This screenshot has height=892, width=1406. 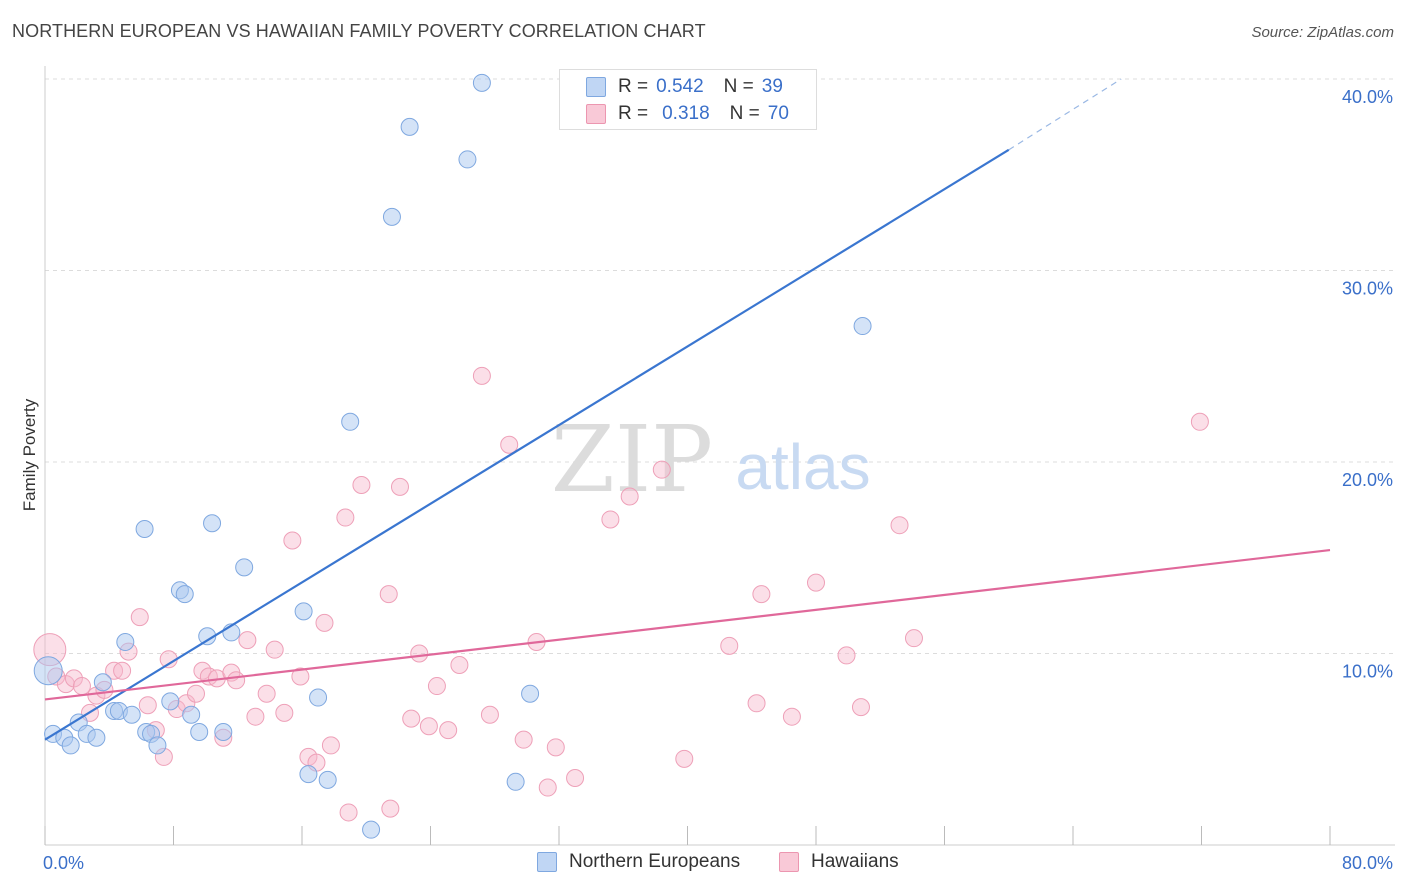 I want to click on y-tick-label: 30.0%, so click(x=1367, y=289).